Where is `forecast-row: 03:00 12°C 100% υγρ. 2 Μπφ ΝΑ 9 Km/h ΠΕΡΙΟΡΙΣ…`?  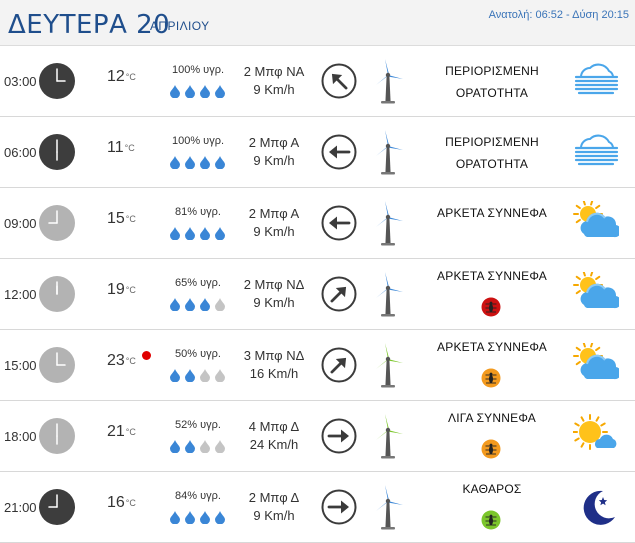
forecast-row: 03:00 12°C 100% υγρ. 2 Μπφ ΝΑ 9 Km/h ΠΕΡΙΟΡΙΣ… is located at coordinates (317, 81).